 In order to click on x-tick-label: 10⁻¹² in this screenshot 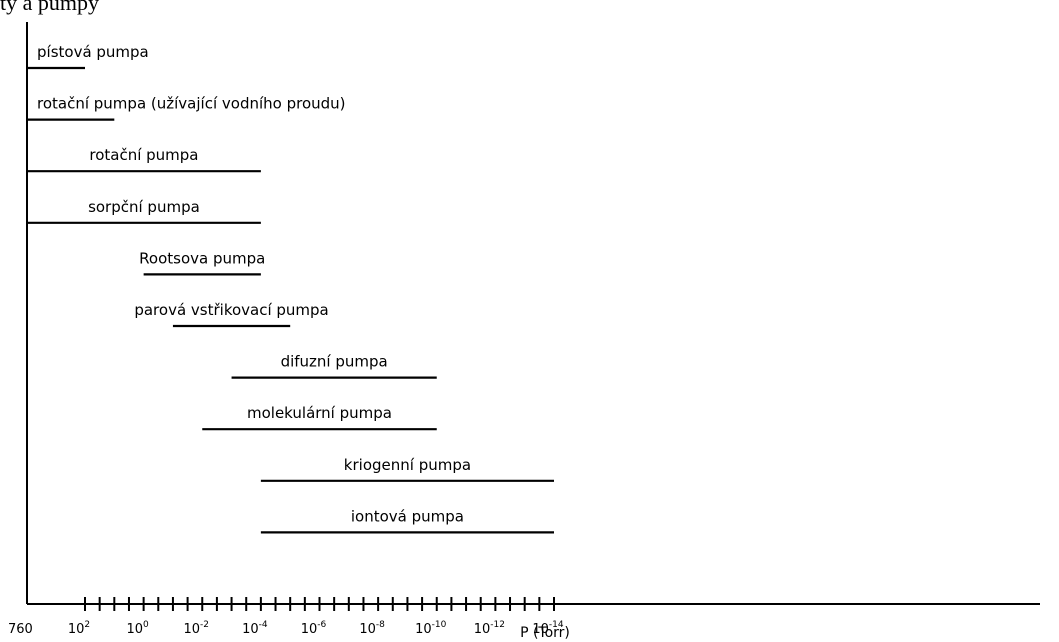, I will do `click(489, 628)`.